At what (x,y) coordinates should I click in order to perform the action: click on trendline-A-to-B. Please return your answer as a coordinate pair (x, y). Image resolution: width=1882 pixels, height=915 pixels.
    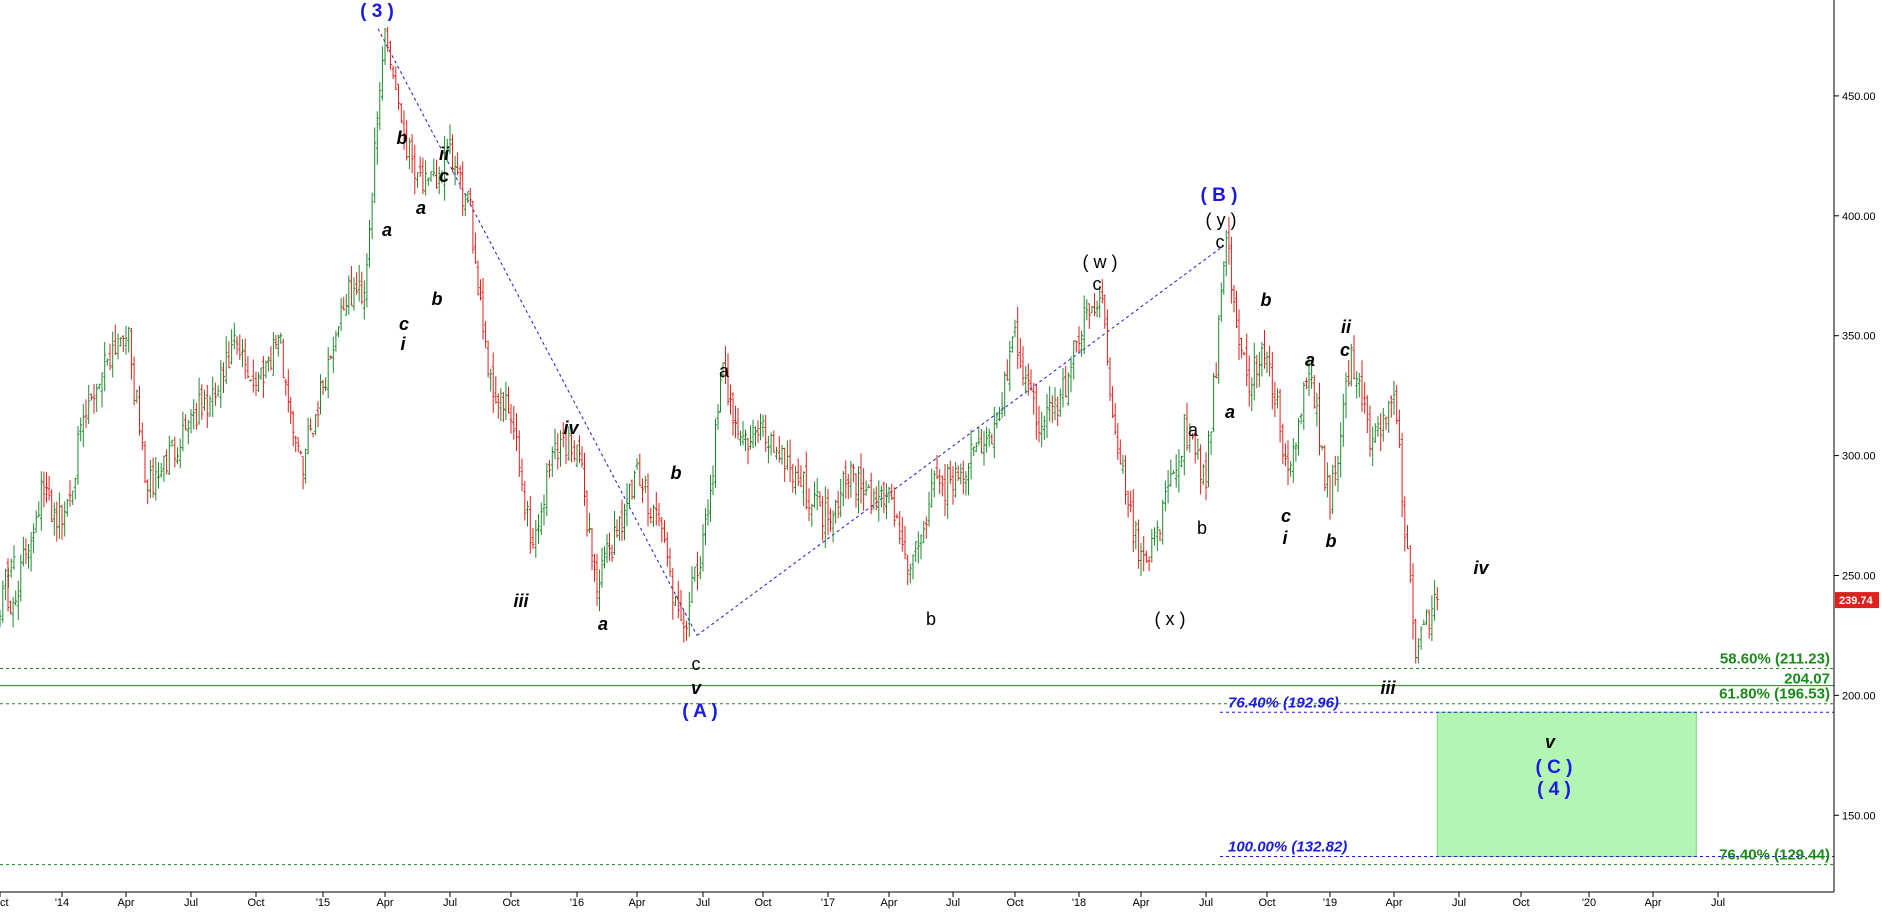
    Looking at the image, I should click on (959, 441).